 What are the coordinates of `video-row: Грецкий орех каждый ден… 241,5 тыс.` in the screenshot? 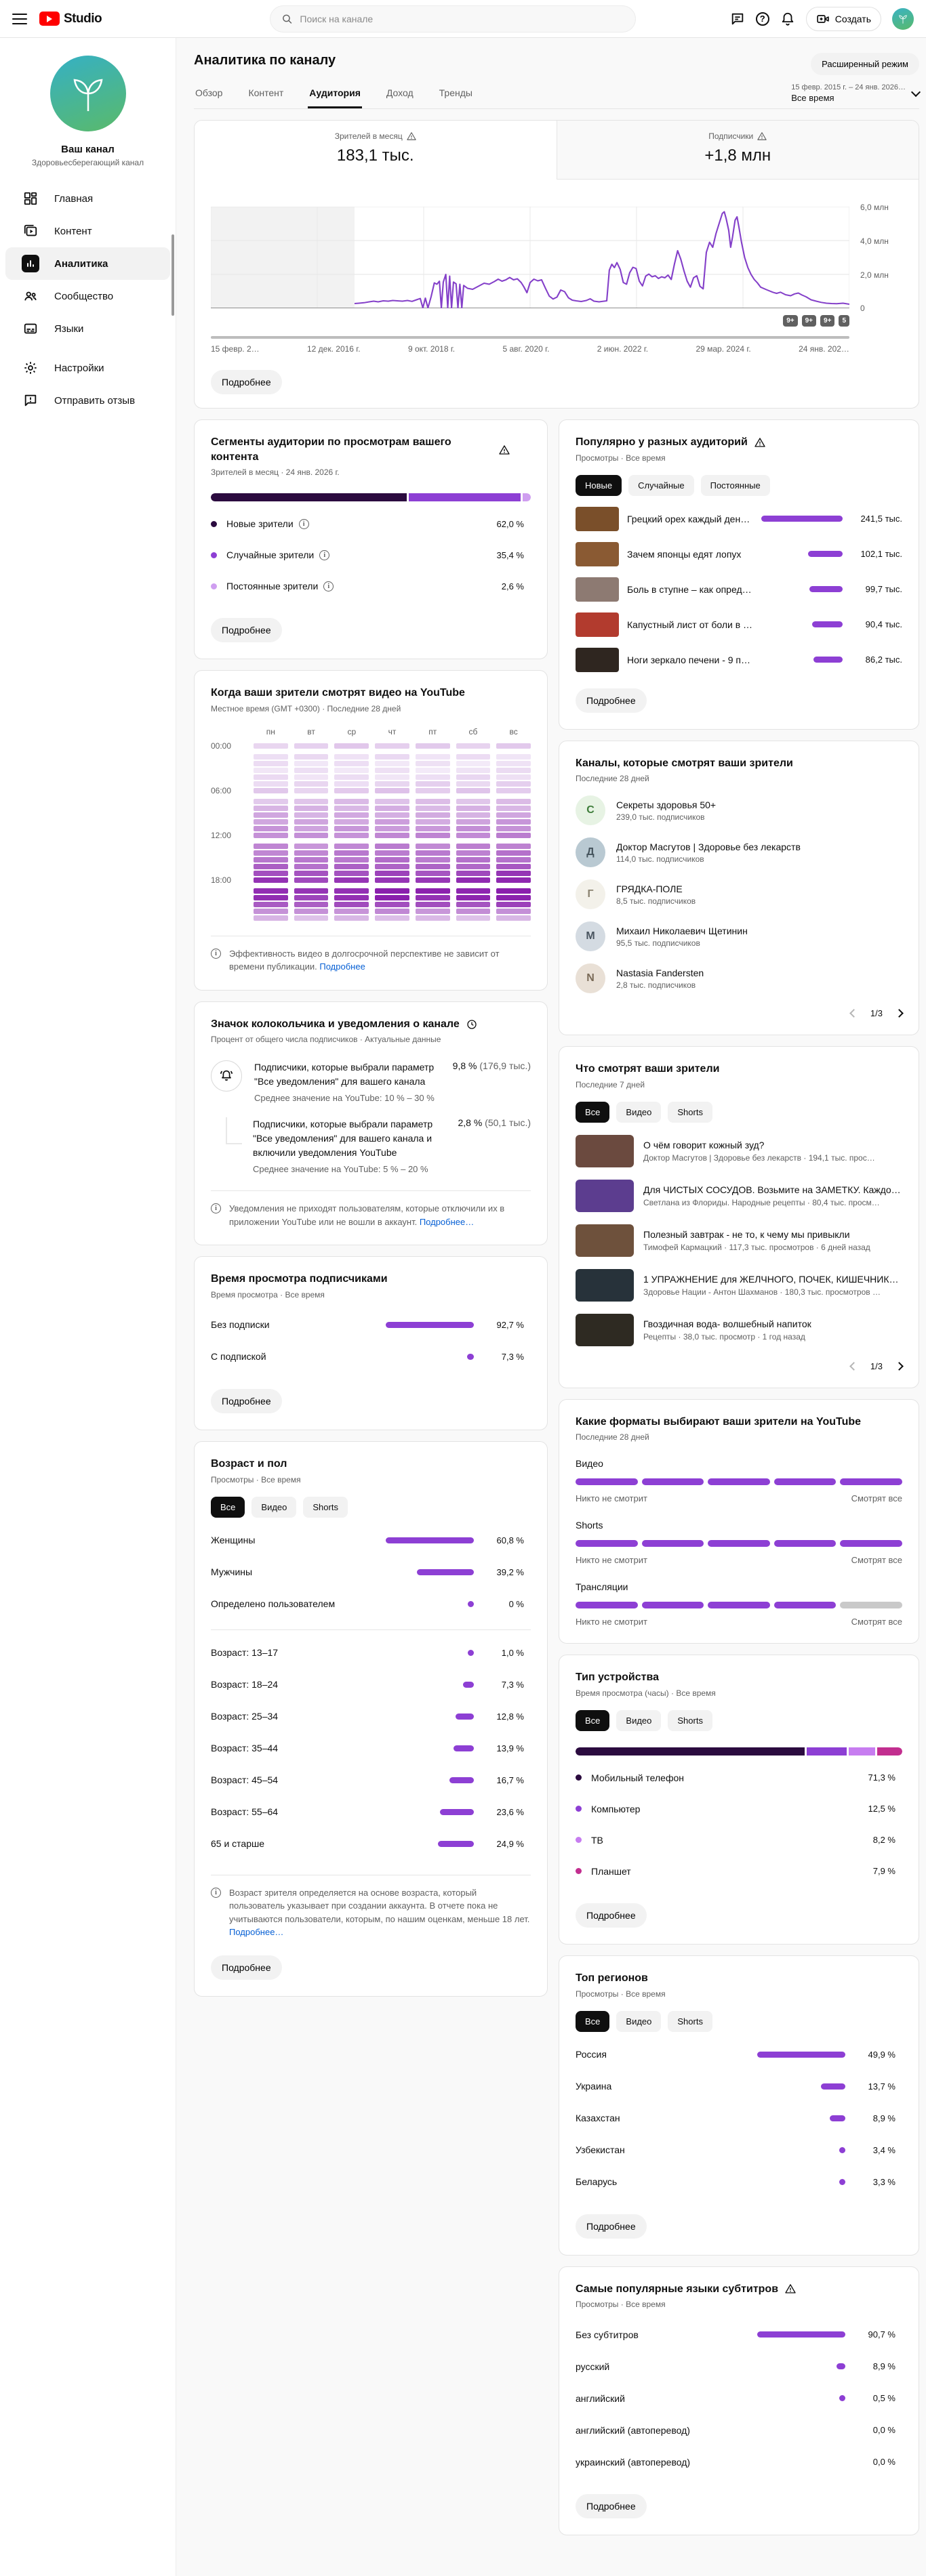 It's located at (739, 518).